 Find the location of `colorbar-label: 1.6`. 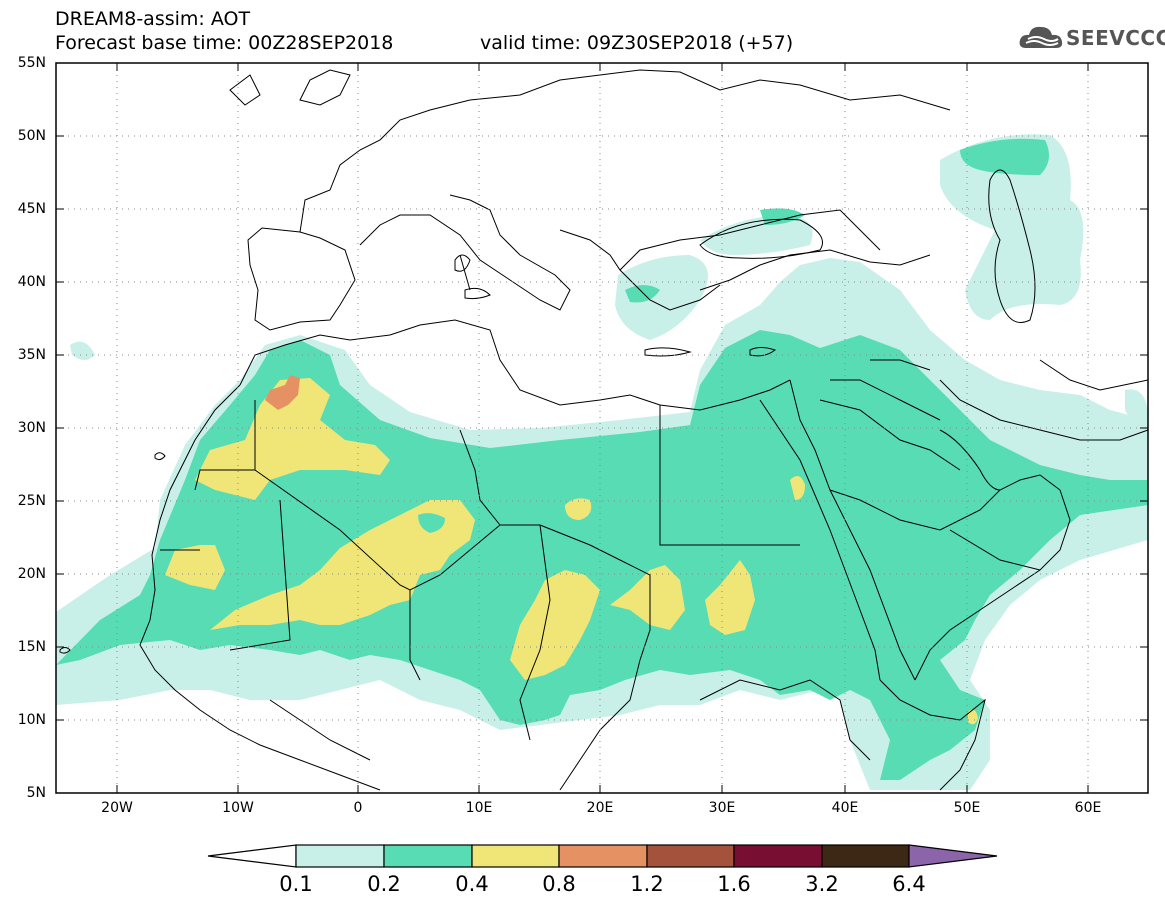

colorbar-label: 1.6 is located at coordinates (734, 884).